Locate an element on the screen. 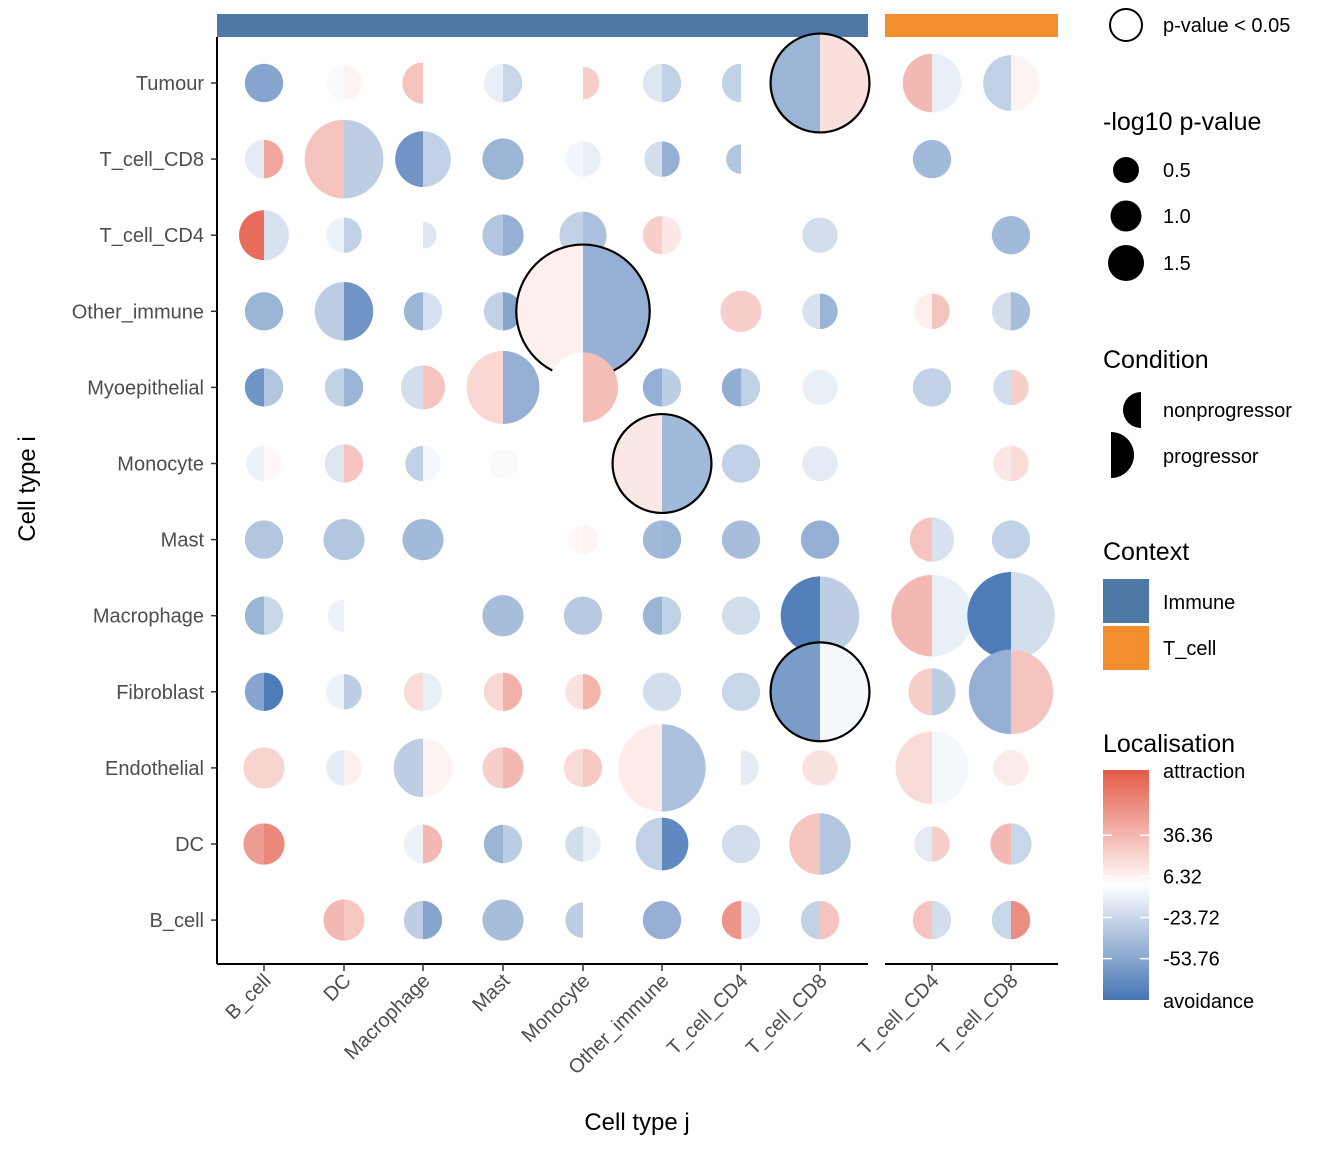  x-tick-label: T_cell_CD4 is located at coordinates (898, 1014).